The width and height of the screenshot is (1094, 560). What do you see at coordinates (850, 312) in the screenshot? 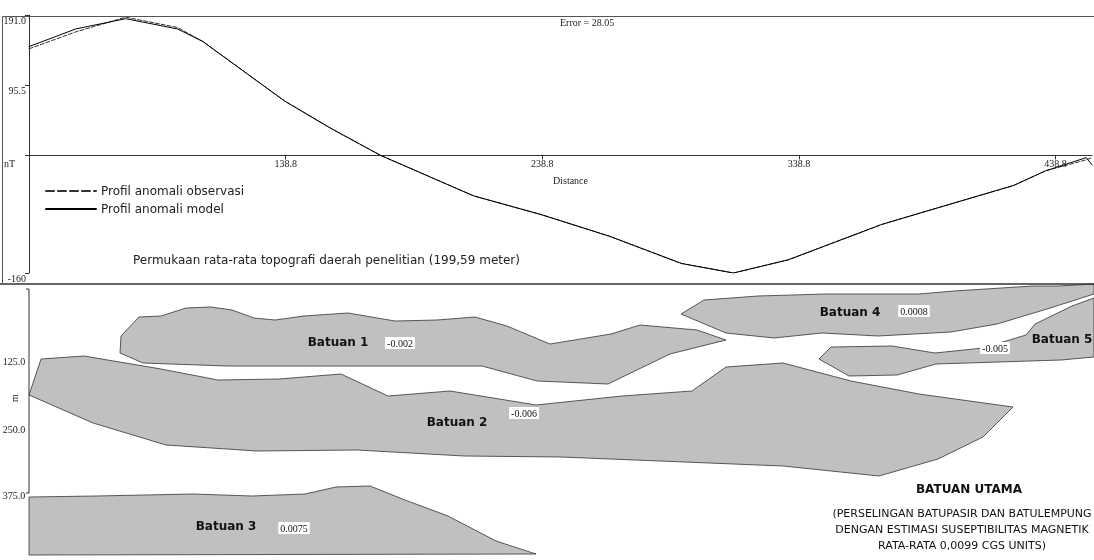
I see `text: Batuan 4` at bounding box center [850, 312].